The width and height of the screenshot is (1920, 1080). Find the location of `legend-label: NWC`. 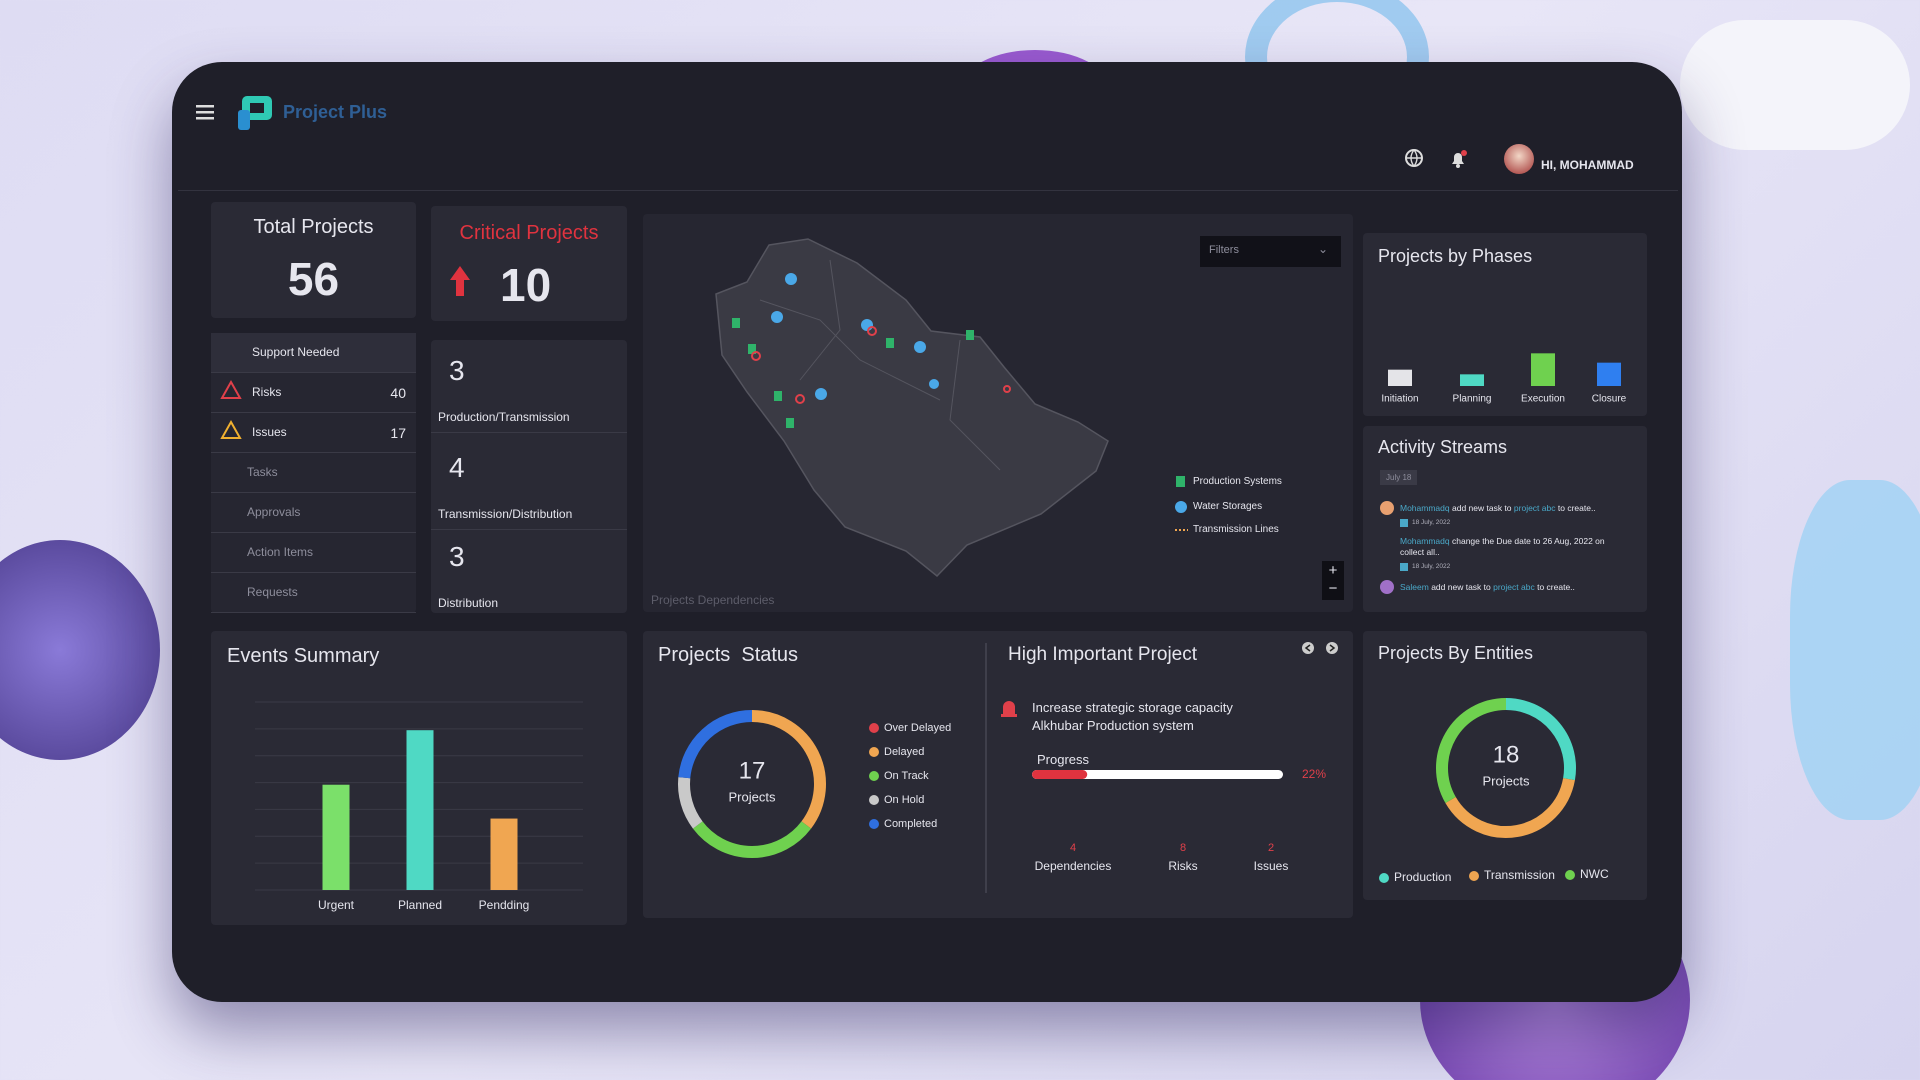

legend-label: NWC is located at coordinates (1594, 874).